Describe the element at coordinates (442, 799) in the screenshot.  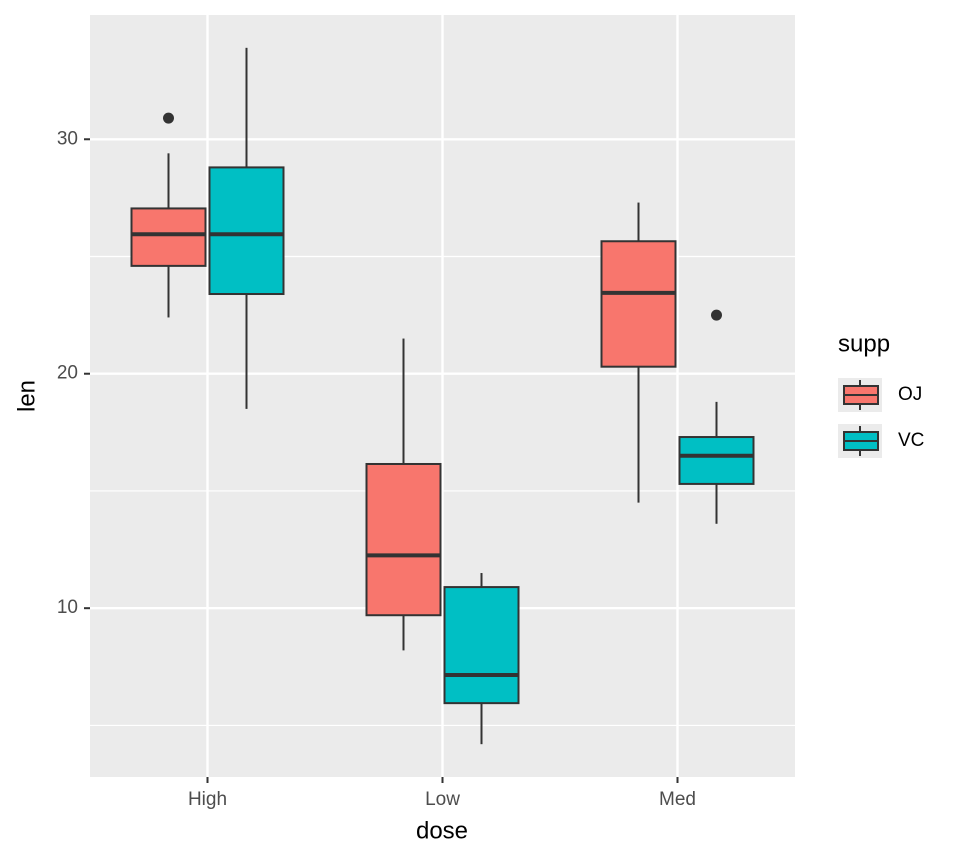
I see `x-tick-label: Low` at that location.